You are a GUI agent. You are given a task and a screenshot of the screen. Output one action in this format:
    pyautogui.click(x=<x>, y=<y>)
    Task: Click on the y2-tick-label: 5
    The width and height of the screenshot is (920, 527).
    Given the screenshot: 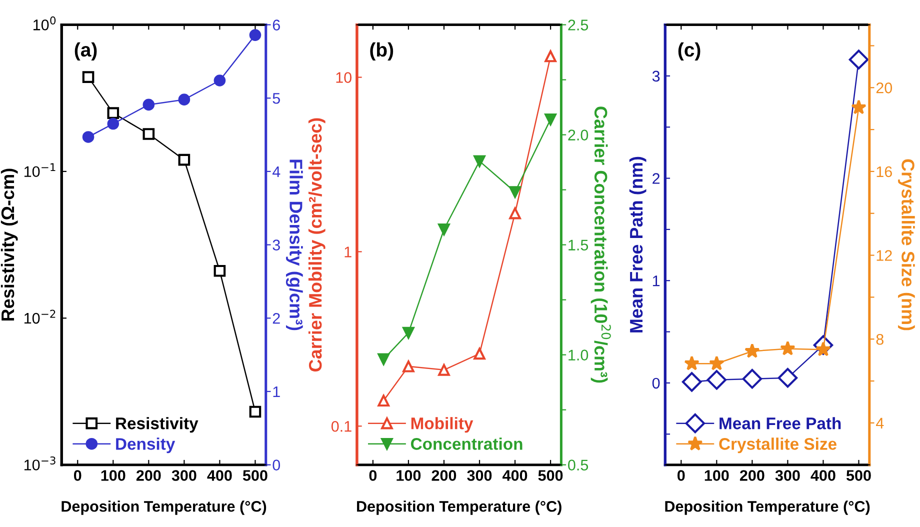 What is the action you would take?
    pyautogui.click(x=276, y=98)
    